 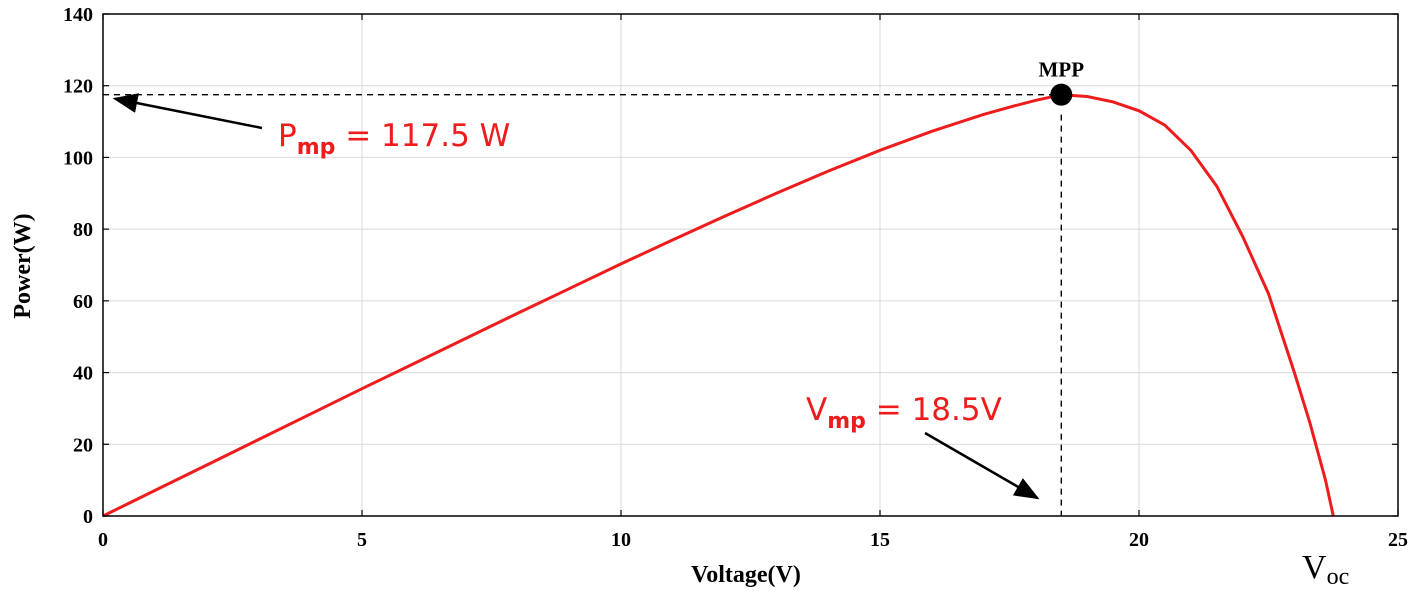 I want to click on y-tick-label: 20, so click(x=83, y=445).